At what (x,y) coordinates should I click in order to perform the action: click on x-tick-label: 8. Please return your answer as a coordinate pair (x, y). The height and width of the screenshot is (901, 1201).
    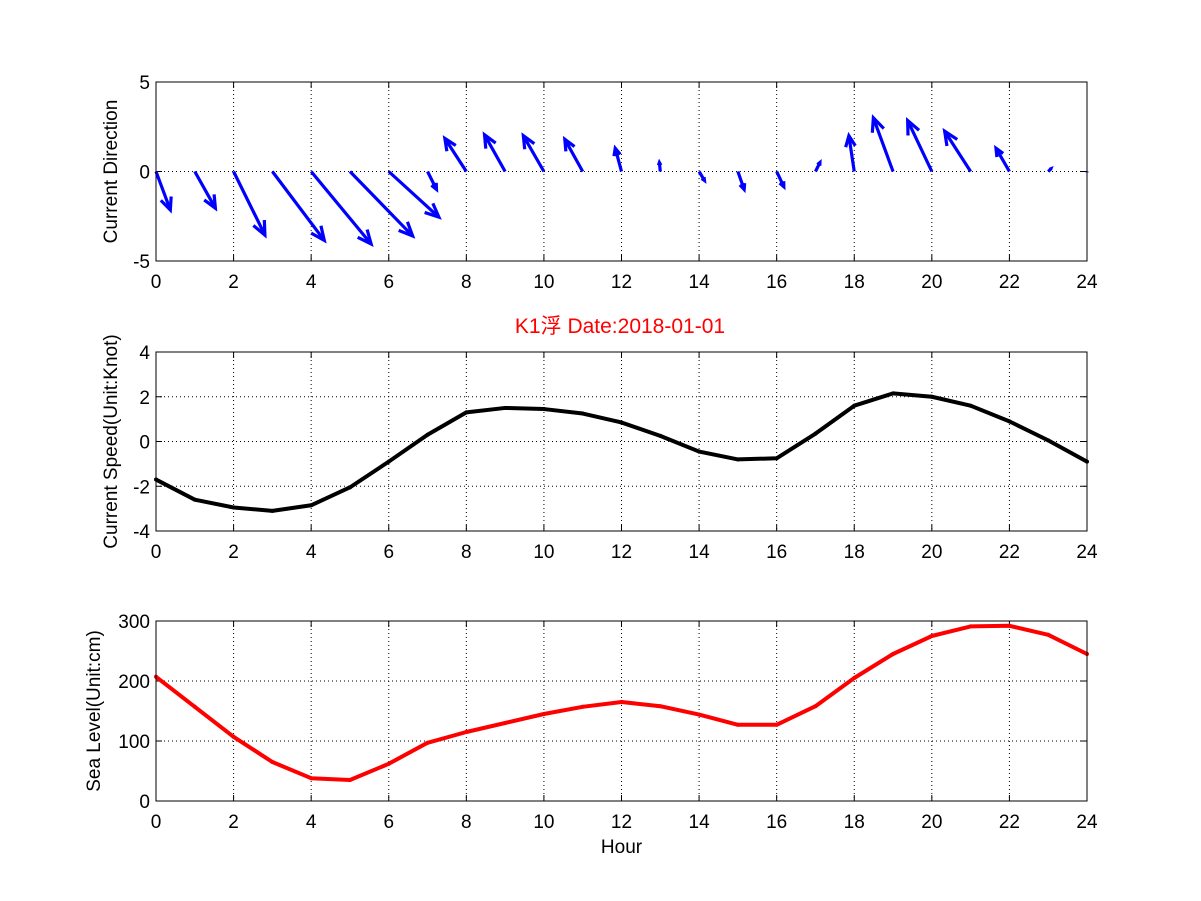
    Looking at the image, I should click on (466, 822).